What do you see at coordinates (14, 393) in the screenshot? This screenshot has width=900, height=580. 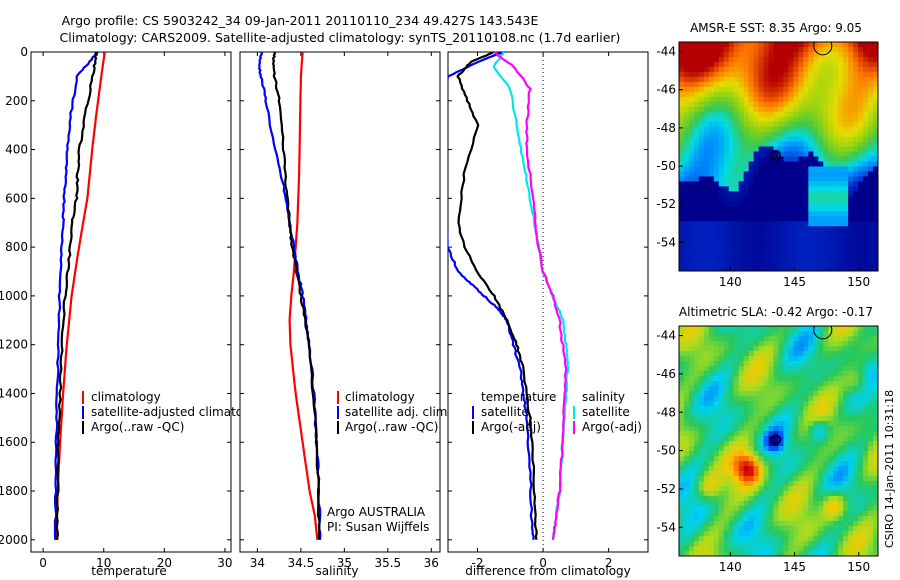 I see `y-tick-label: 1400` at bounding box center [14, 393].